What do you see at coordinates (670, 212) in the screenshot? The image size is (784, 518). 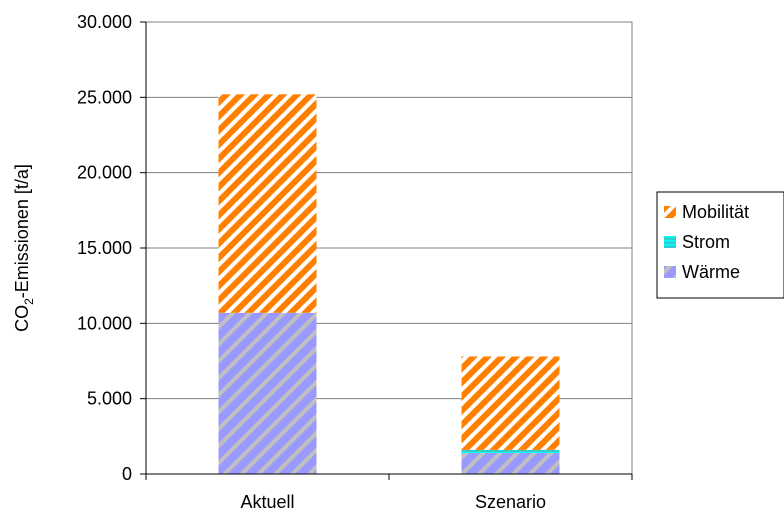 I see `legend-swatch-mobilit-t` at bounding box center [670, 212].